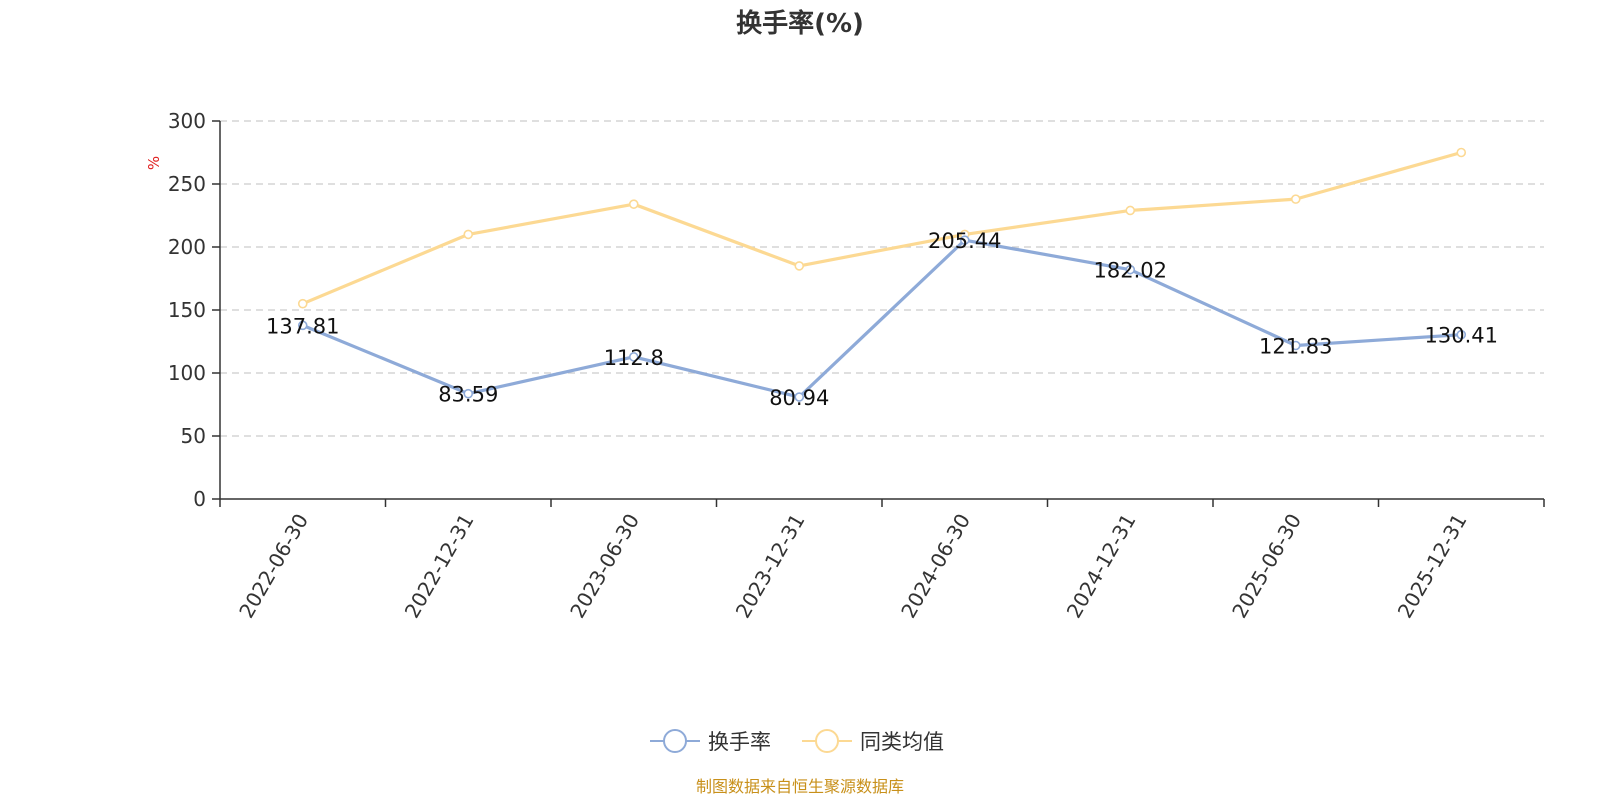  Describe the element at coordinates (1432, 566) in the screenshot. I see `x-tick-label: 2025-12-31` at that location.